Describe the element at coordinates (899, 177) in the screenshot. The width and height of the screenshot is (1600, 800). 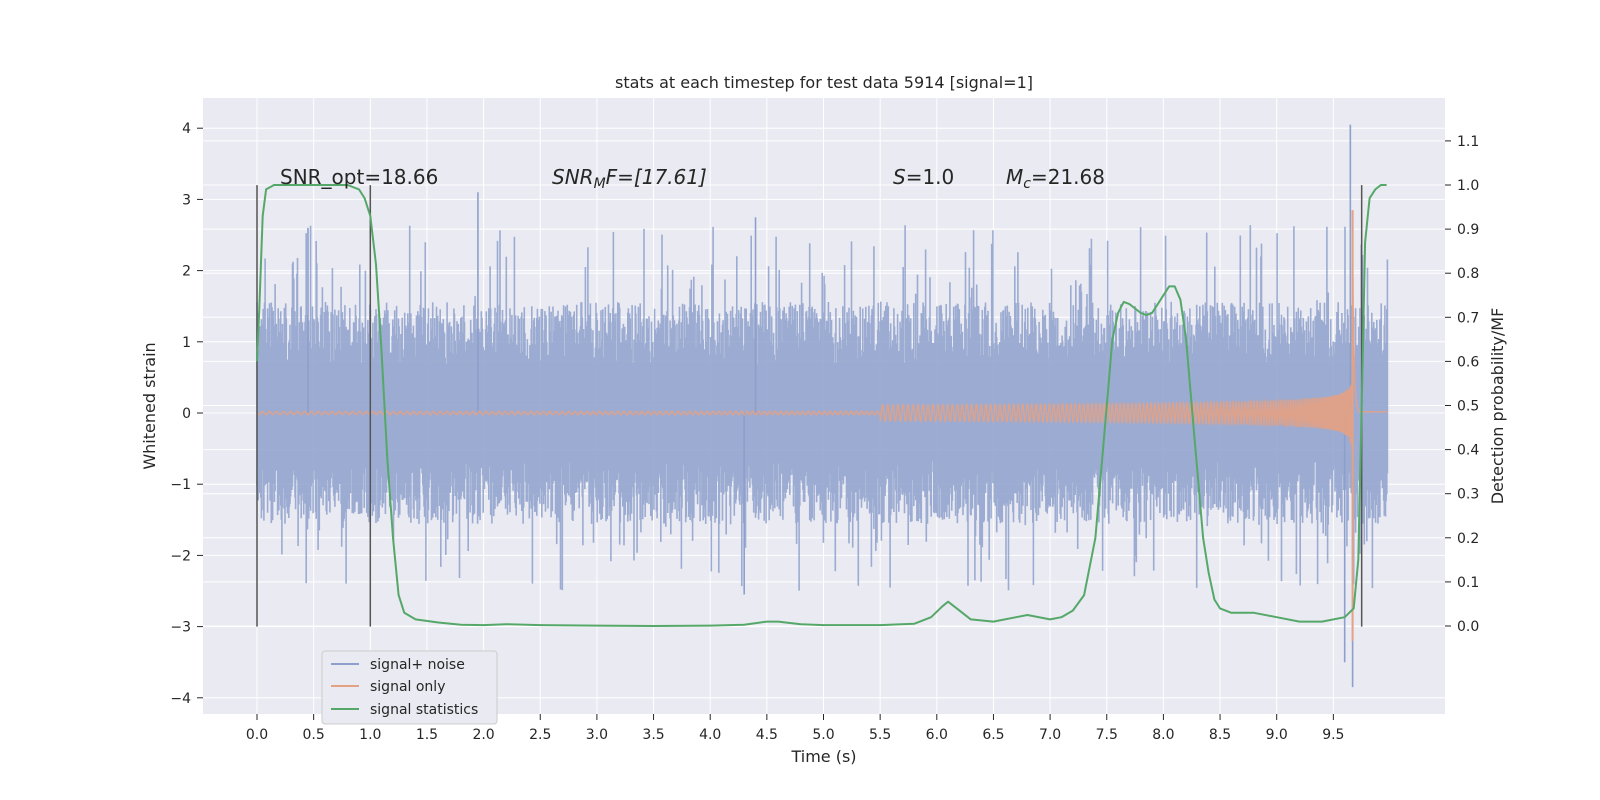
I see `annotation-s-symbol: S` at that location.